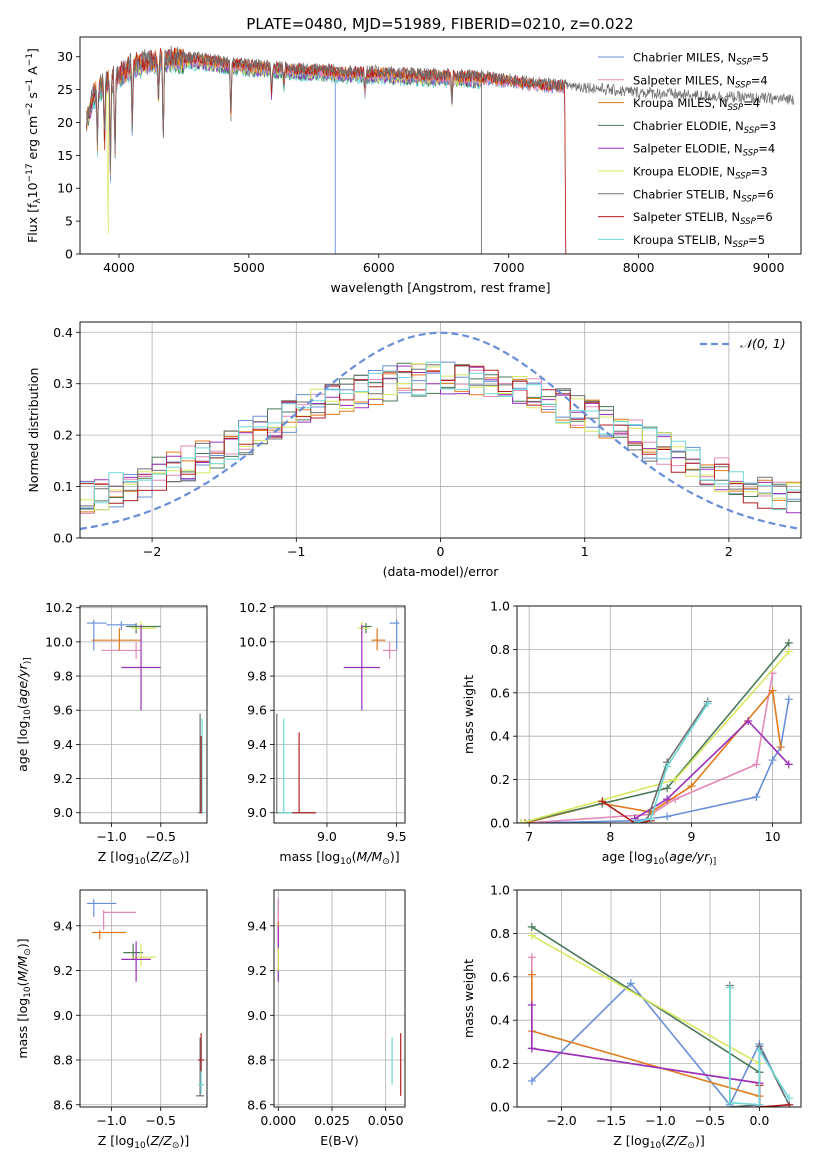 The height and width of the screenshot is (1170, 819). Describe the element at coordinates (152, 551) in the screenshot. I see `x-tick-label: −2` at that location.